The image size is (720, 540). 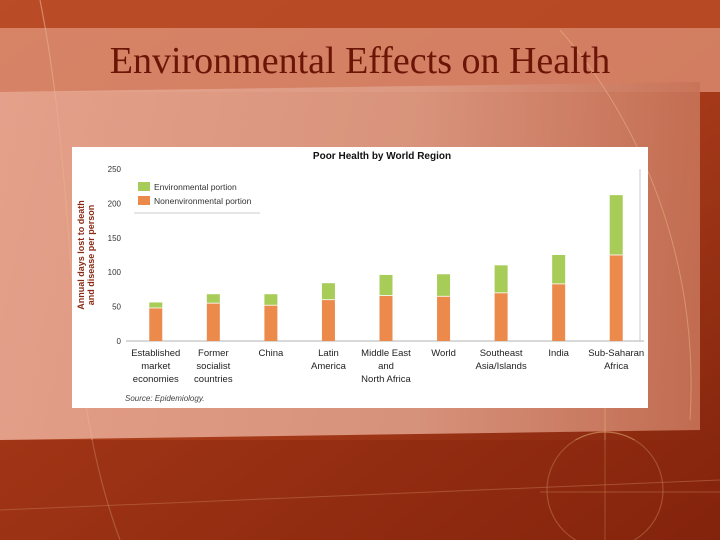 I want to click on chart-source: Source: Epidemiology., so click(x=164, y=398).